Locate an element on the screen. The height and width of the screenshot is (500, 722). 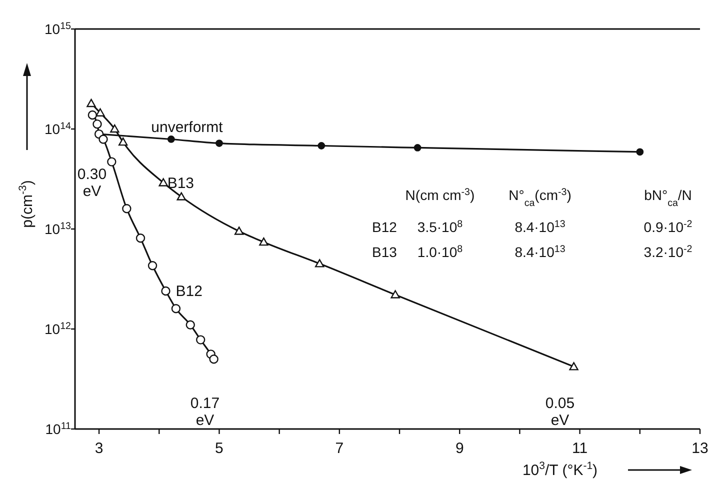
annotation: 0.30 eV is located at coordinates (92, 183).